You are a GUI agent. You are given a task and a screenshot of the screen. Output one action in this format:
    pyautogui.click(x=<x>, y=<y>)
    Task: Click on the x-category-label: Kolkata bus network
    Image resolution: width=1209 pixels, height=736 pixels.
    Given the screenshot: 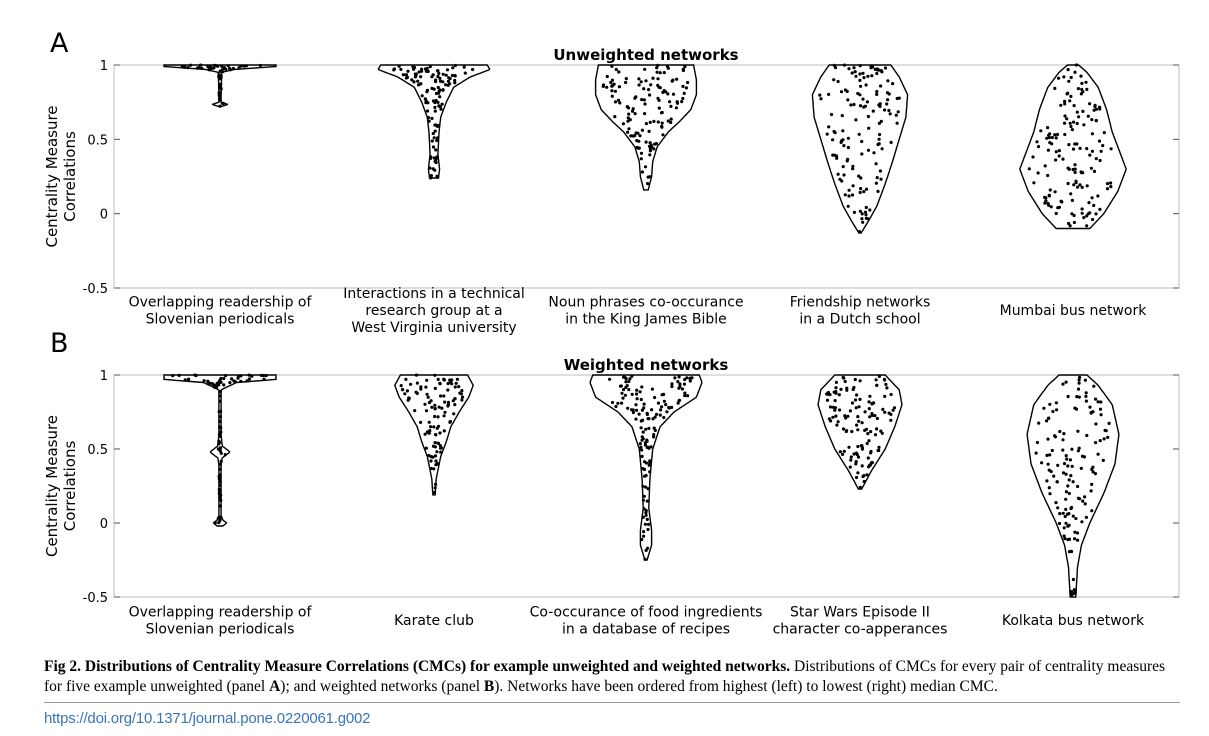 What is the action you would take?
    pyautogui.click(x=1073, y=621)
    